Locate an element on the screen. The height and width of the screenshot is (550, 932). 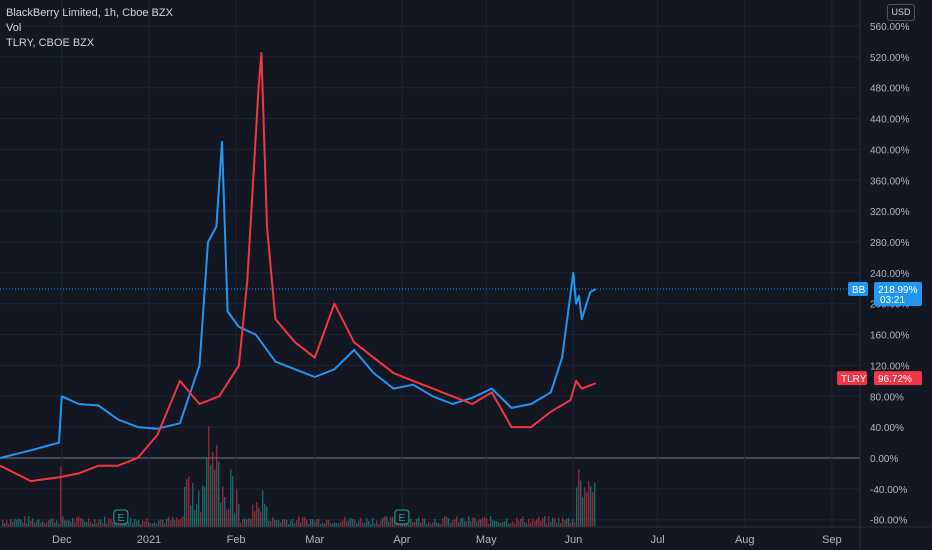
legend-compare-series: TLRY, CBOE BZX is located at coordinates (50, 43).